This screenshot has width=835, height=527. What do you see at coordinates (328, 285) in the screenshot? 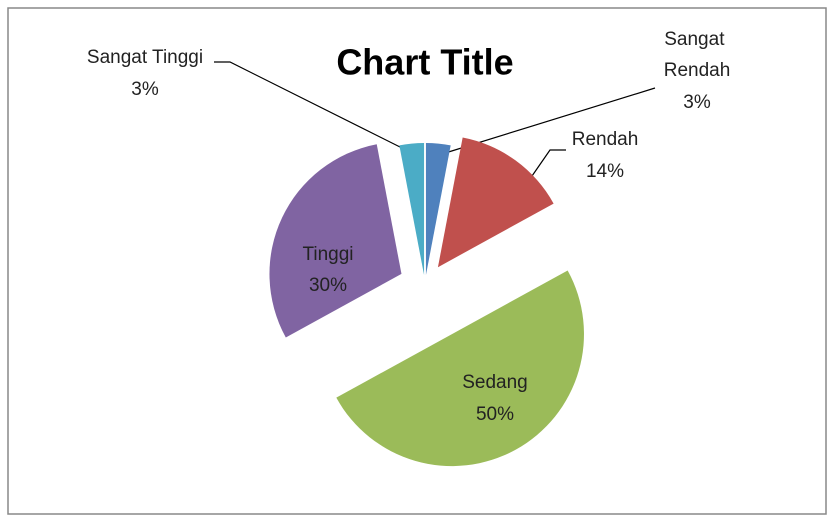
I see `data-label-value: 30%` at bounding box center [328, 285].